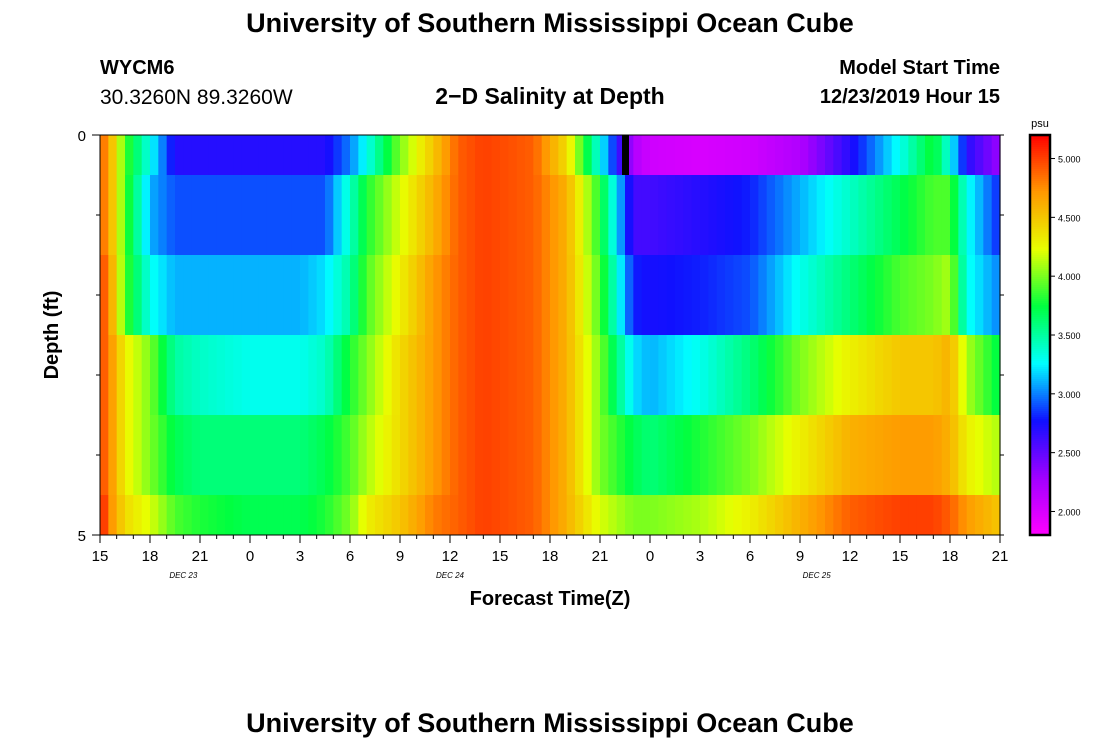 This screenshot has width=1100, height=750. What do you see at coordinates (550, 96) in the screenshot?
I see `plot-title: 2−D Salinity at Depth` at bounding box center [550, 96].